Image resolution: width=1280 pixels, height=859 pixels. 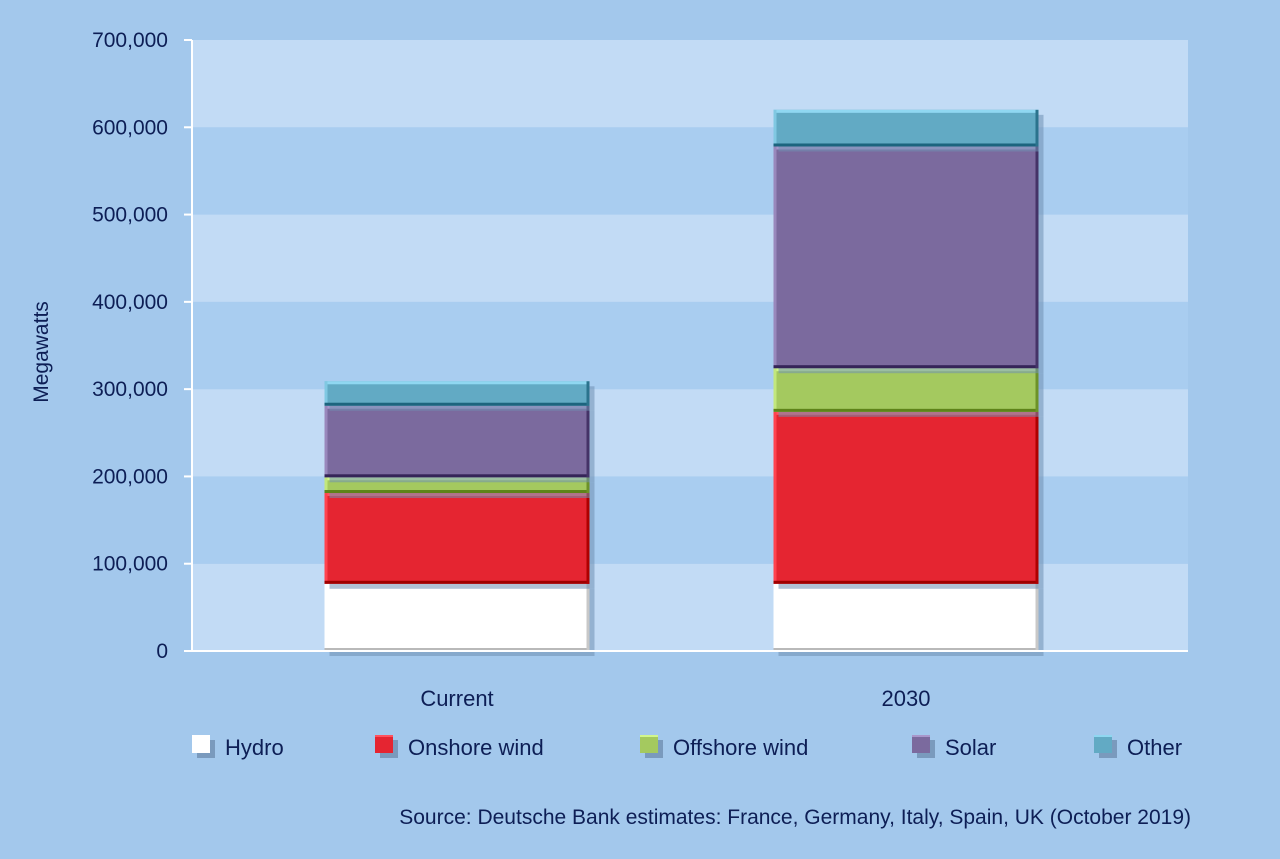 What do you see at coordinates (254, 747) in the screenshot?
I see `legend-label: Hydro` at bounding box center [254, 747].